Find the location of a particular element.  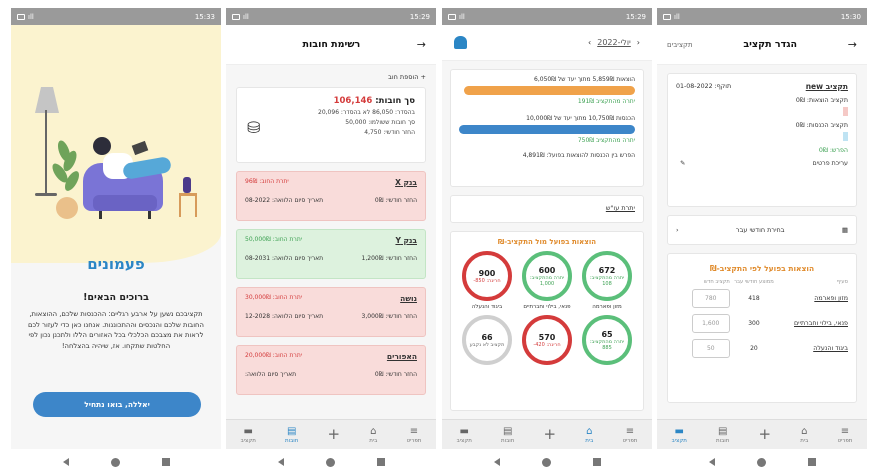

vase-icon is located at coordinates (187, 185).